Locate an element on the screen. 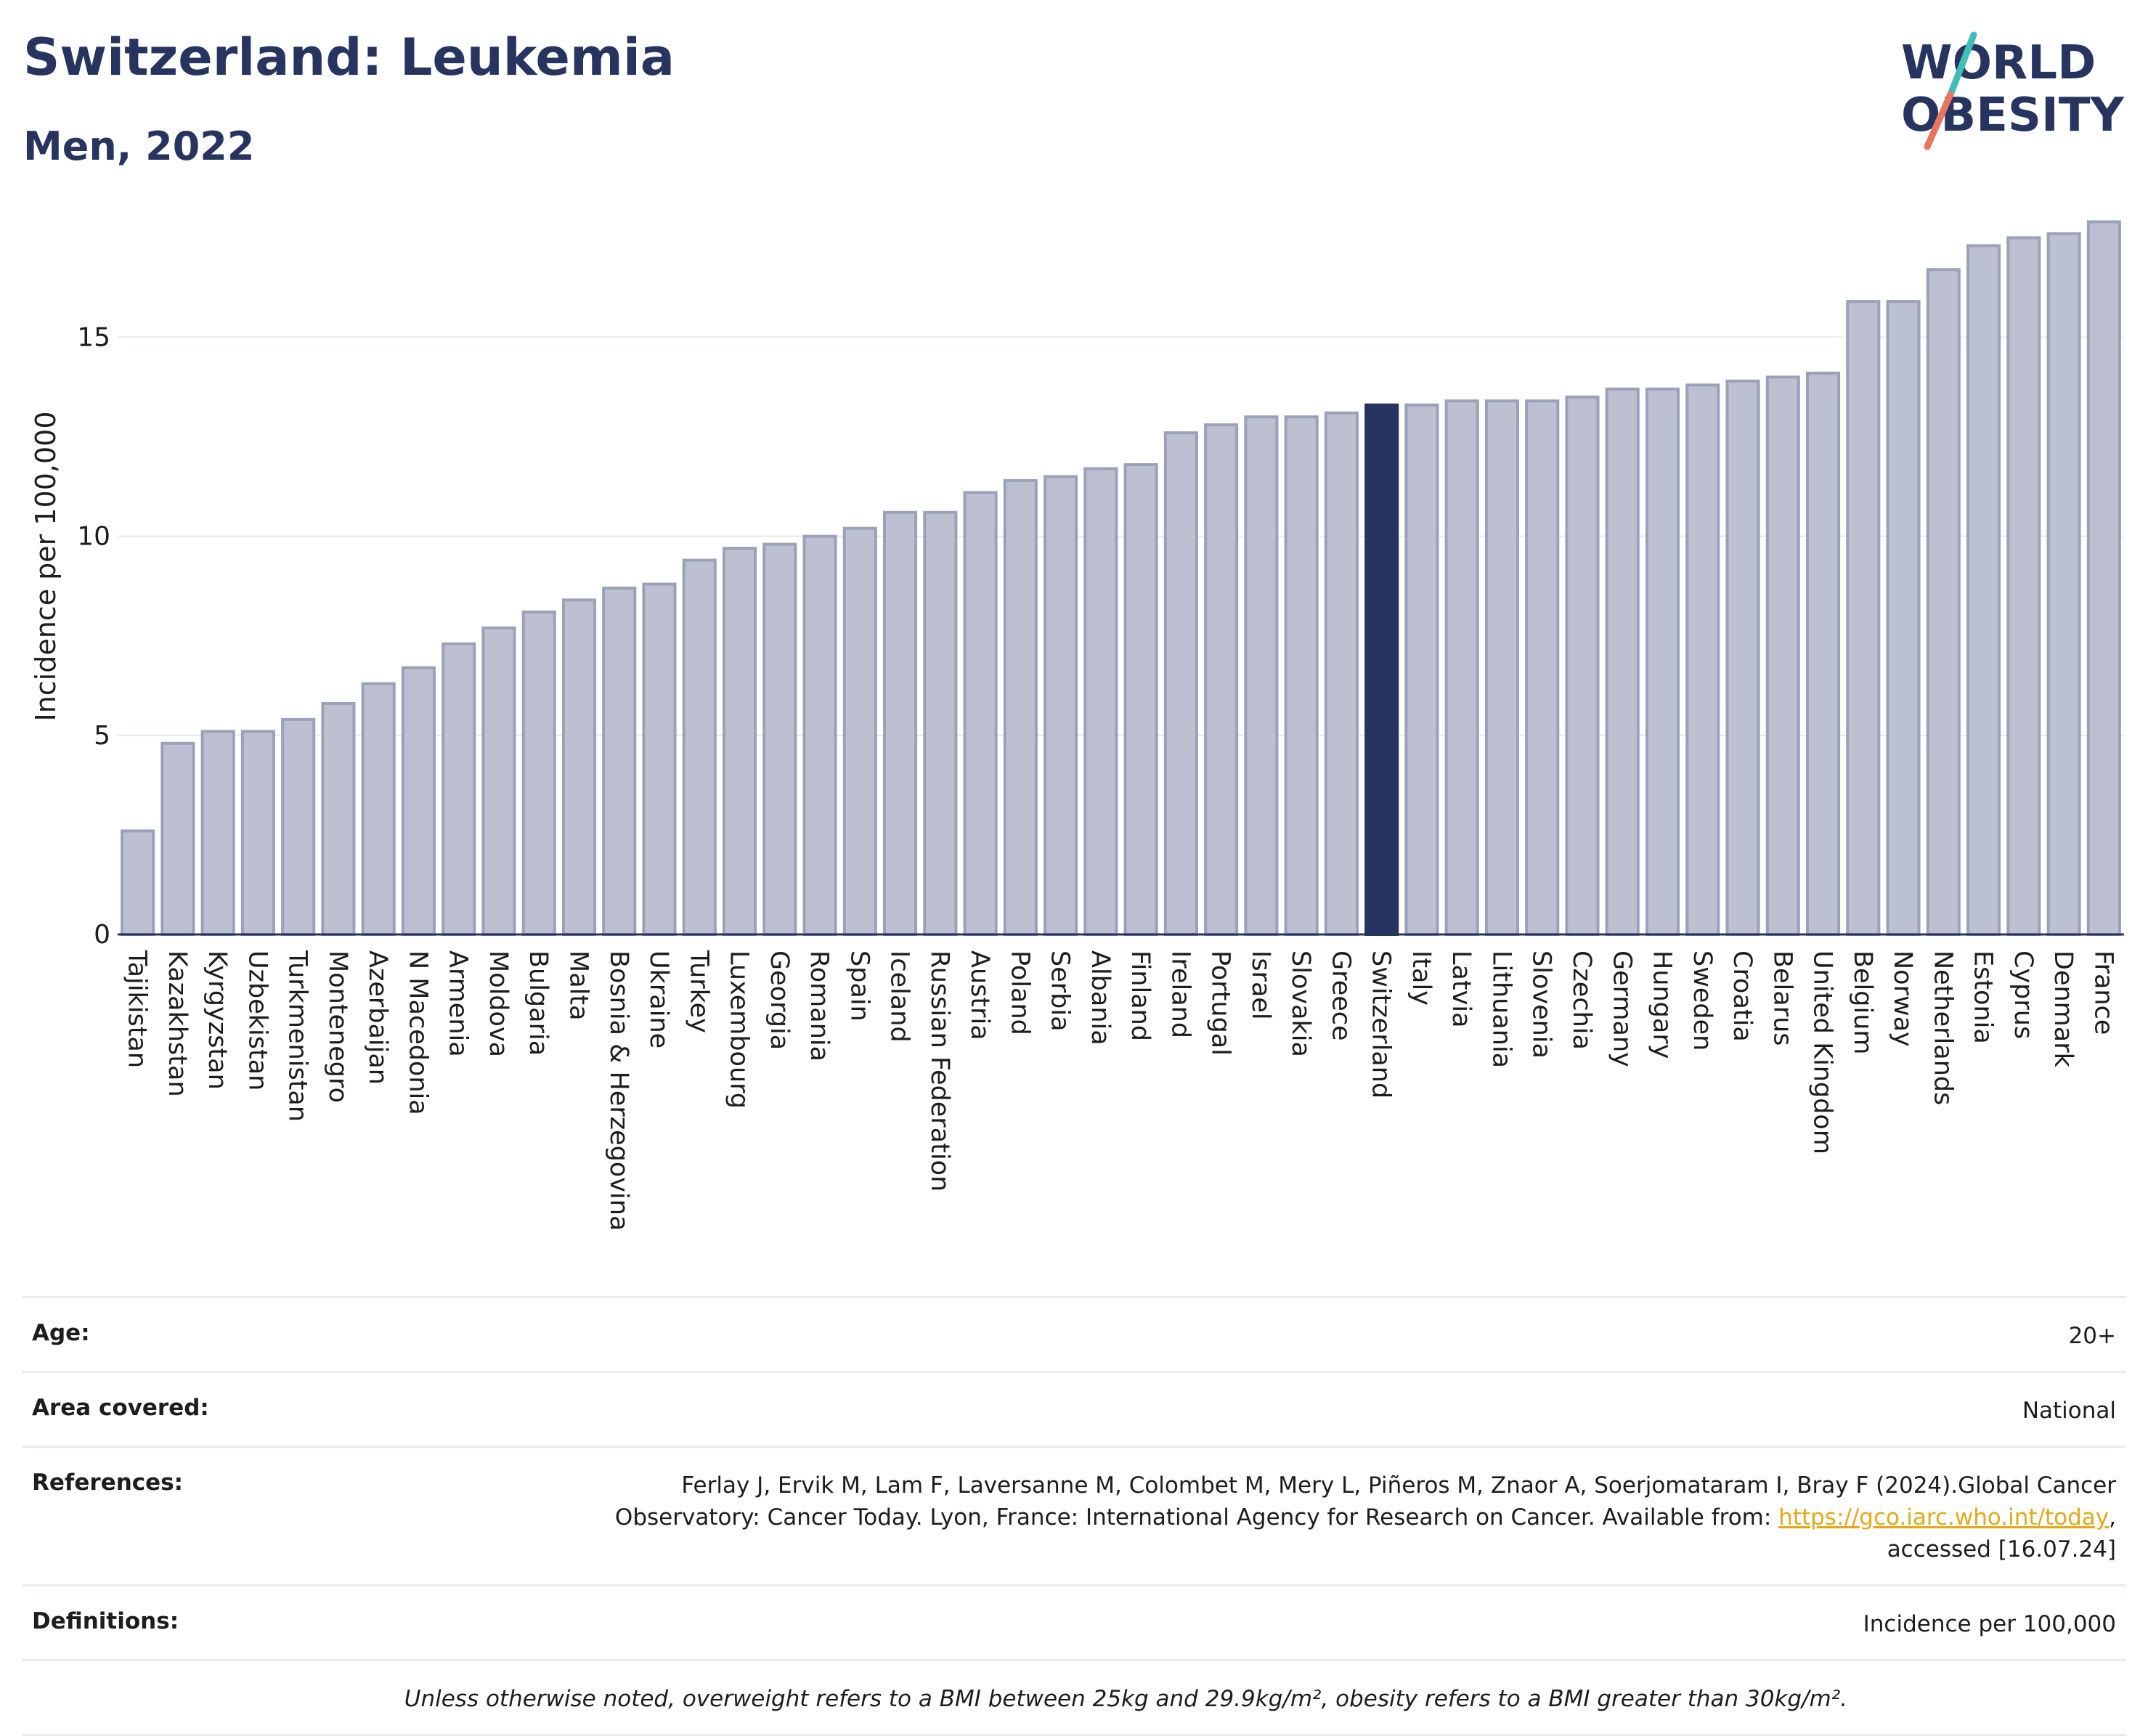 The image size is (2148, 1736). y-axis-title: Incidence per 100,000 is located at coordinates (46, 566).